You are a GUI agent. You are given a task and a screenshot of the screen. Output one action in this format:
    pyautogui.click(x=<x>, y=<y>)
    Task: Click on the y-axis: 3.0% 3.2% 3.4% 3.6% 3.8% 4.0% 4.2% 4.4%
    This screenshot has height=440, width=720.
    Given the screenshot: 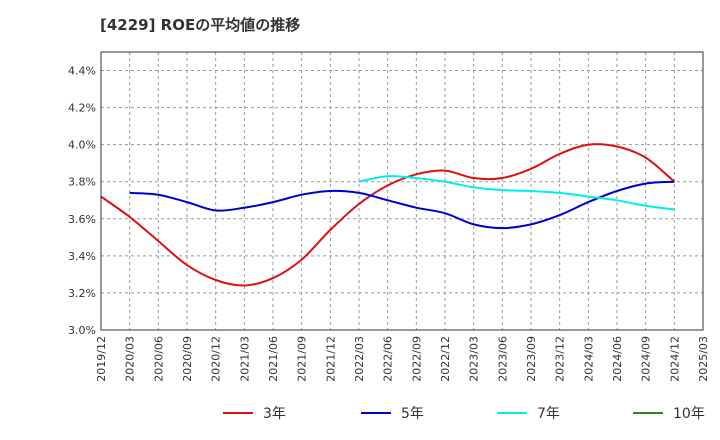 What is the action you would take?
    pyautogui.click(x=82, y=201)
    